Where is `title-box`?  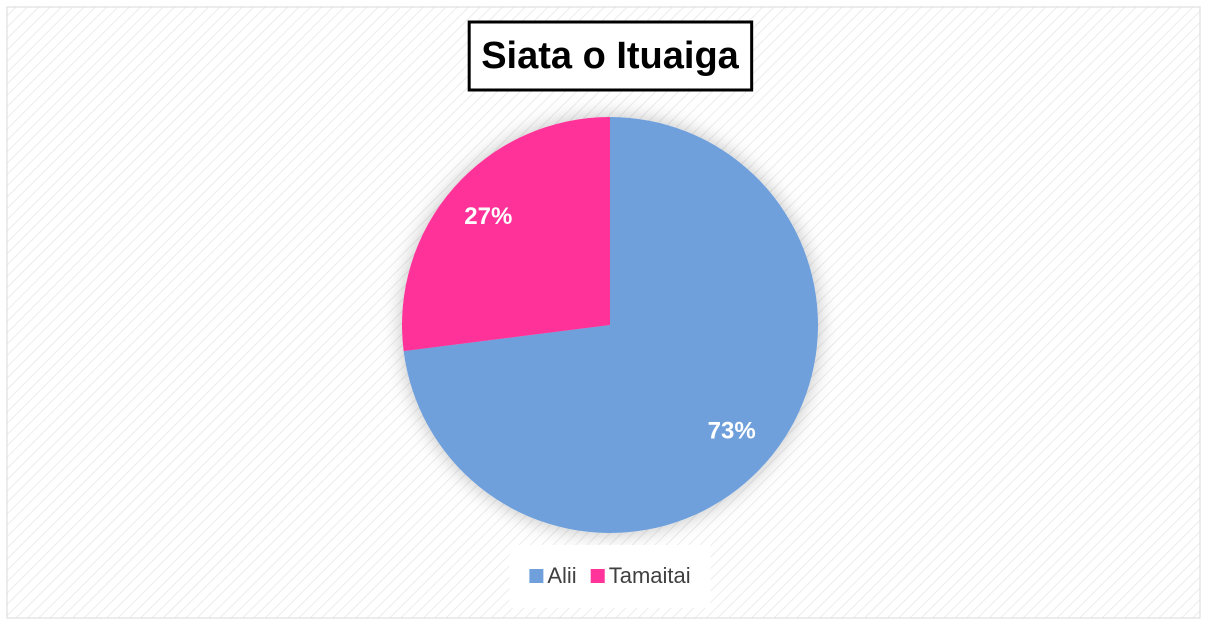 title-box is located at coordinates (610, 56).